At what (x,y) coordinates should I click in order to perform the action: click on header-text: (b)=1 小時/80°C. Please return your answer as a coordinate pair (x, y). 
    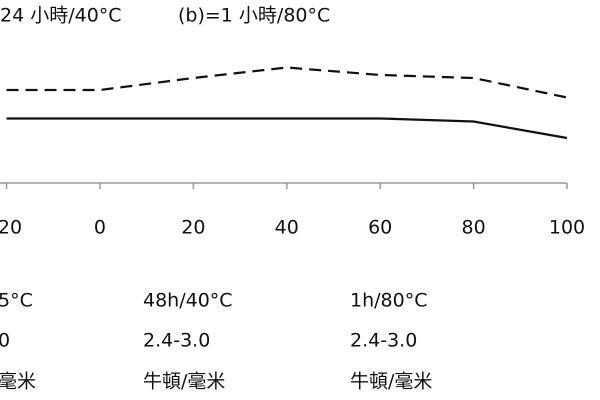
    Looking at the image, I should click on (254, 16).